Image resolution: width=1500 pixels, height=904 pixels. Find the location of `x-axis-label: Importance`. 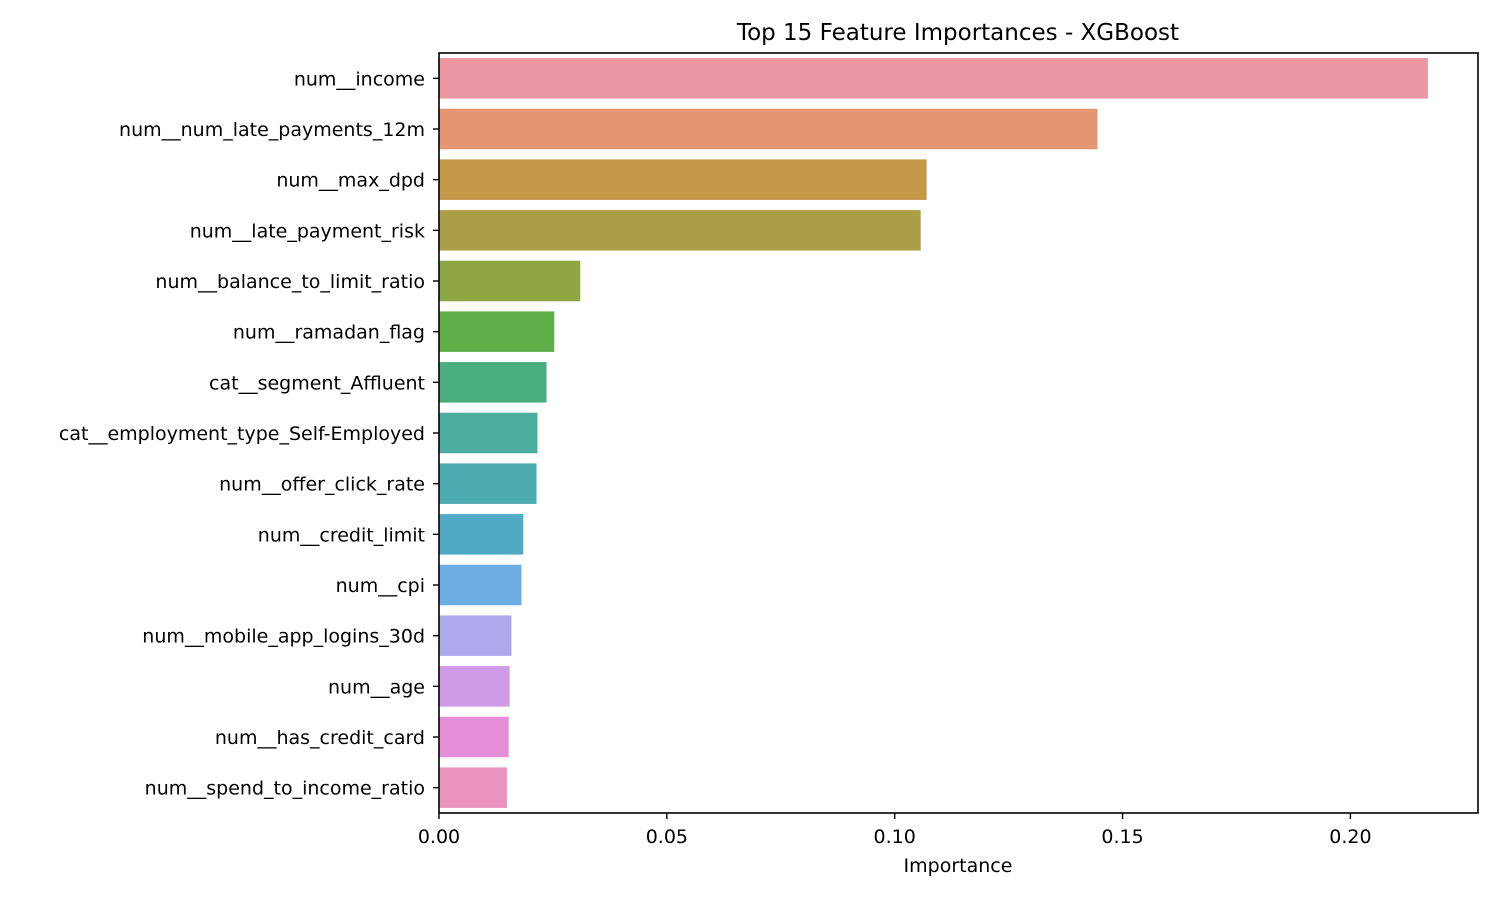

x-axis-label: Importance is located at coordinates (958, 866).